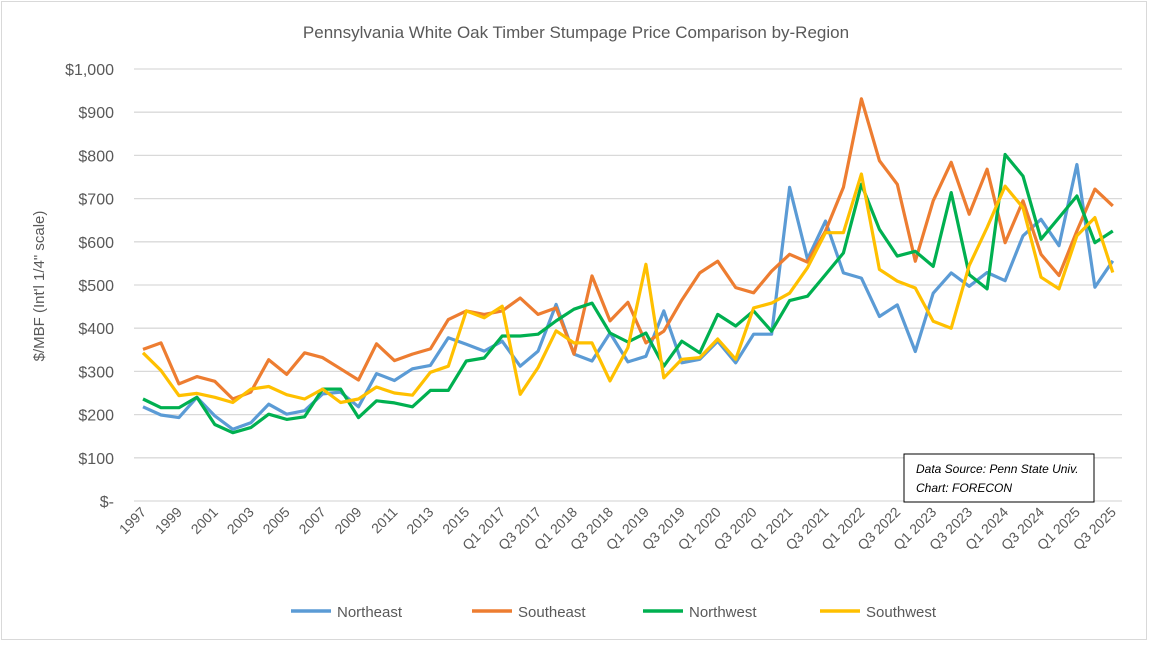 This screenshot has height=646, width=1150. Describe the element at coordinates (89, 70) in the screenshot. I see `y-tick-label: $1,000` at that location.